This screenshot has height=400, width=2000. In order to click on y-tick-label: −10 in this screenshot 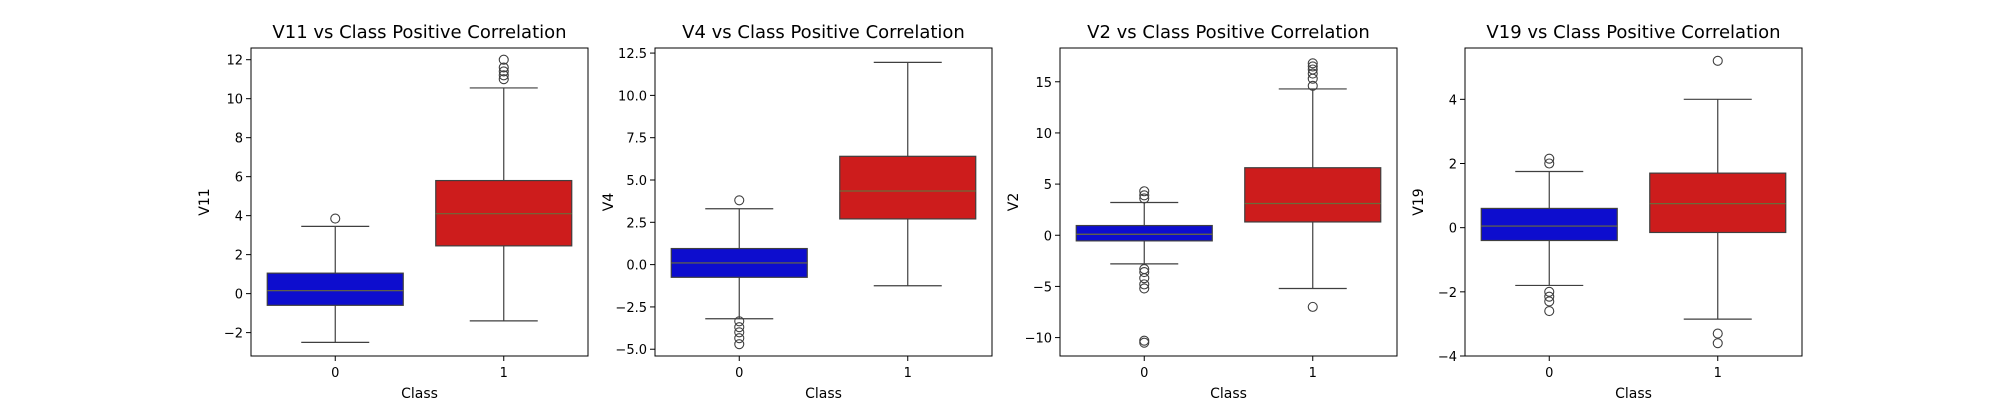, I will do `click(1038, 339)`.